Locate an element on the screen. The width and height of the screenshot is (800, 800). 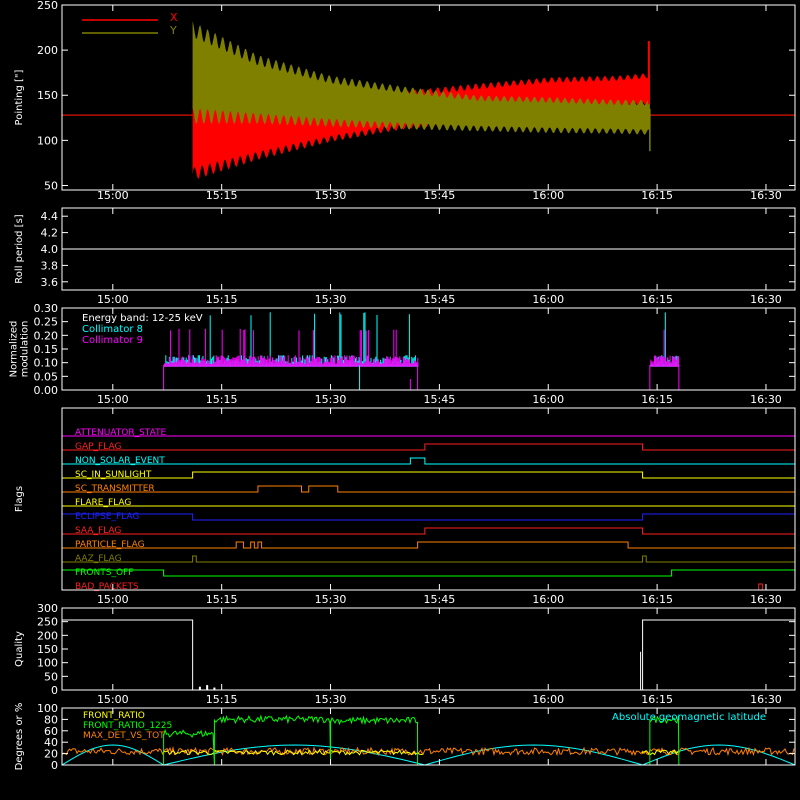
flag-line-gap-flag is located at coordinates (428, 447).